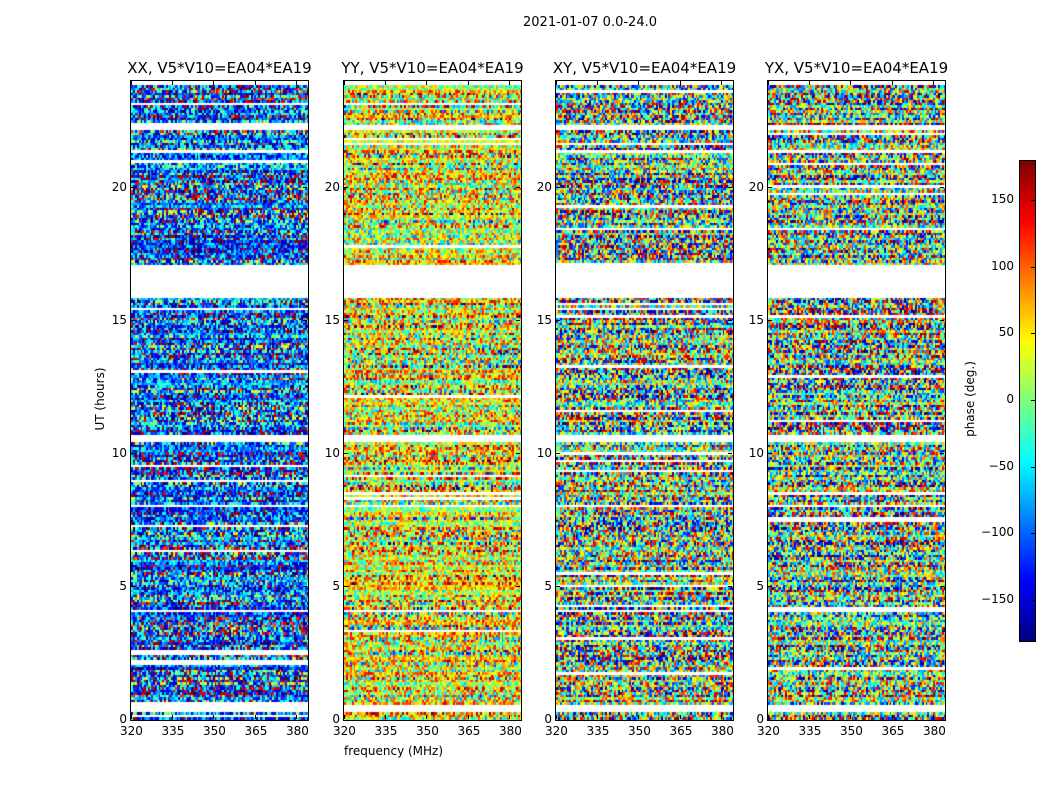 This screenshot has width=1050, height=800. Describe the element at coordinates (432, 68) in the screenshot. I see `panel-title: YY, V5*V10=EA04*EA19` at that location.